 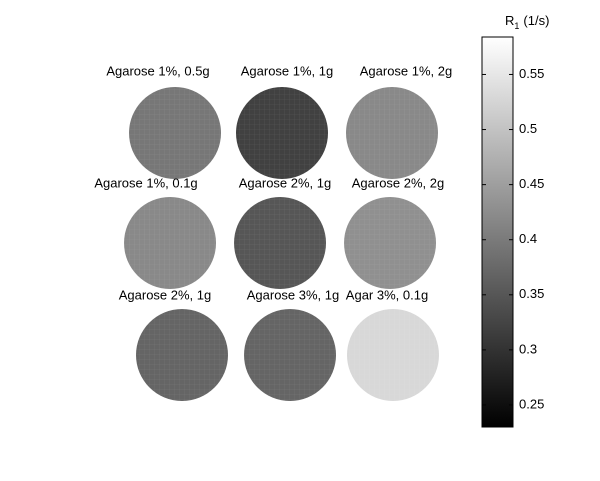 What do you see at coordinates (398, 182) in the screenshot?
I see `panel-label: Agarose 2%, 2g` at bounding box center [398, 182].